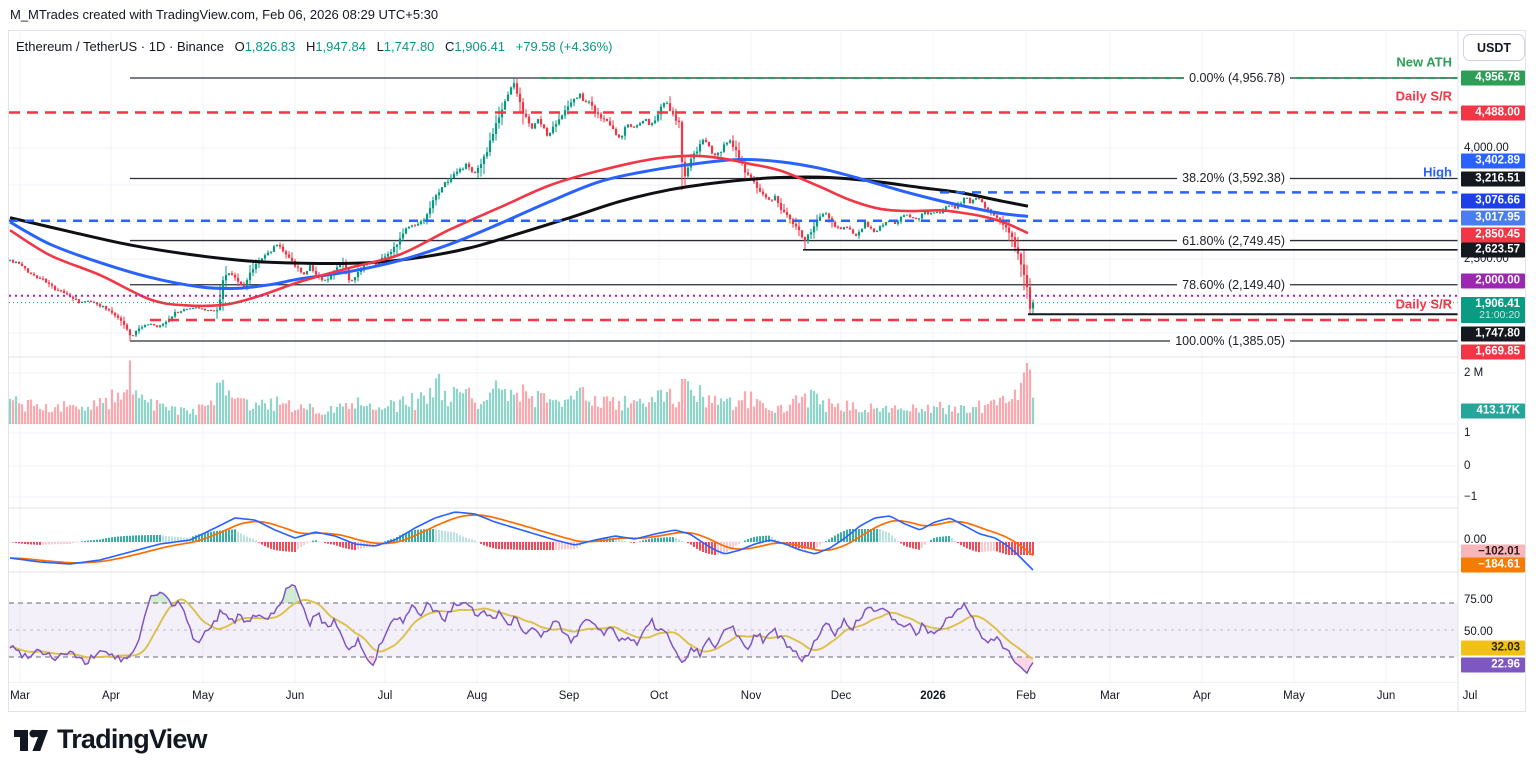 This screenshot has height=775, width=1536. Describe the element at coordinates (340, 46) in the screenshot. I see `high-value: 1,947.84` at that location.